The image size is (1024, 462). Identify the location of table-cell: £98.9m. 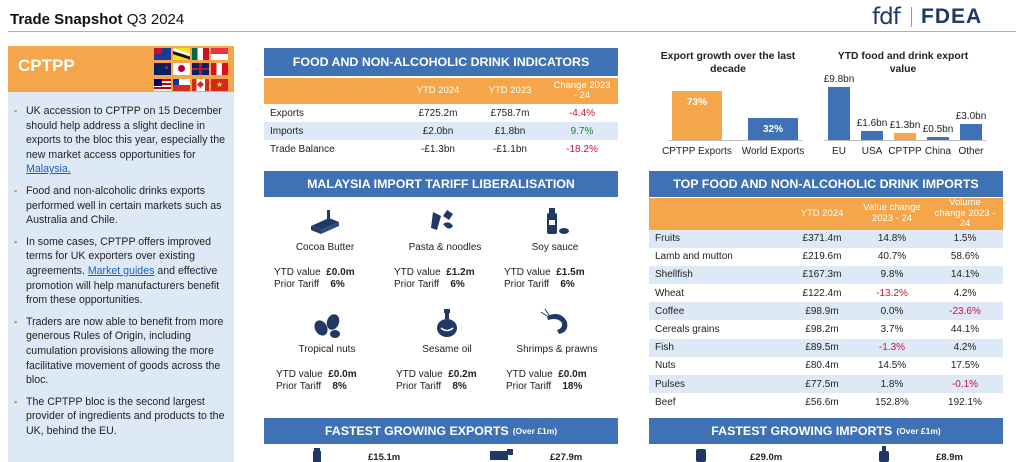
(822, 311).